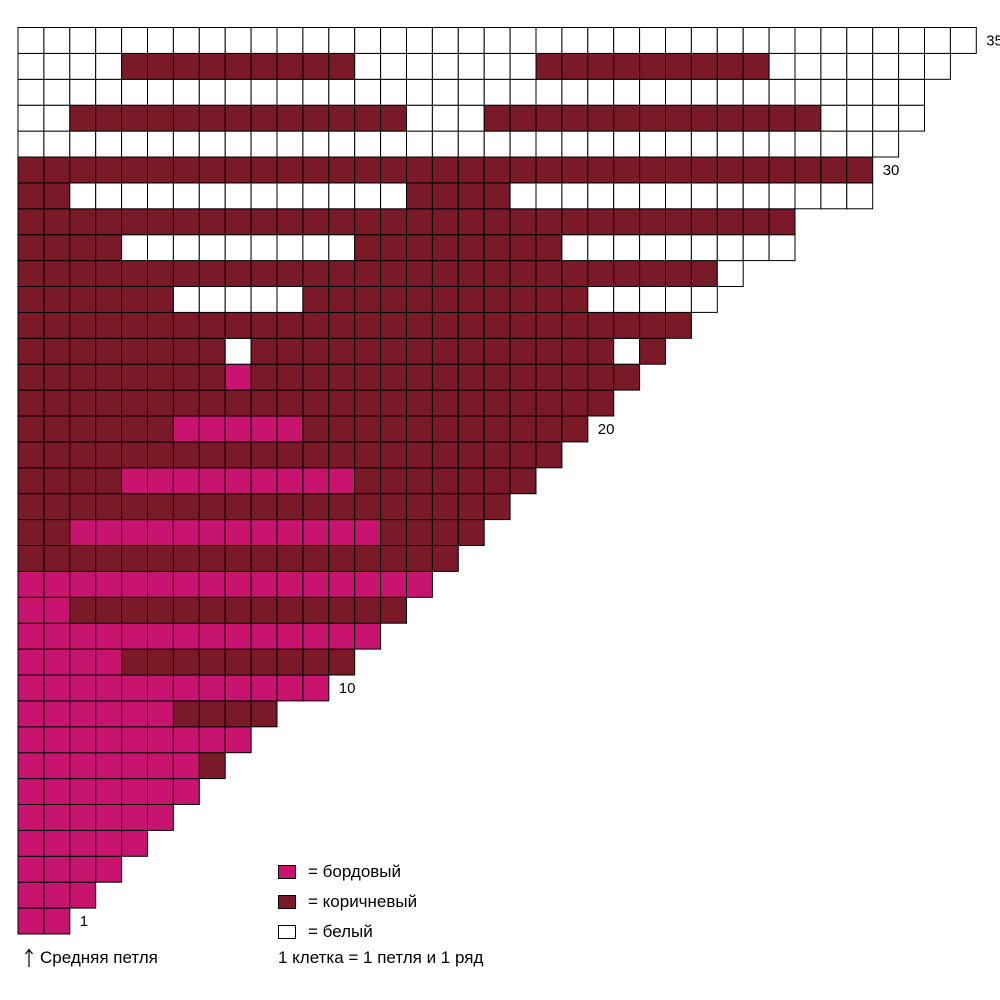 The height and width of the screenshot is (1000, 1000). I want to click on legend-item-bordo: = бордовый, so click(347, 872).